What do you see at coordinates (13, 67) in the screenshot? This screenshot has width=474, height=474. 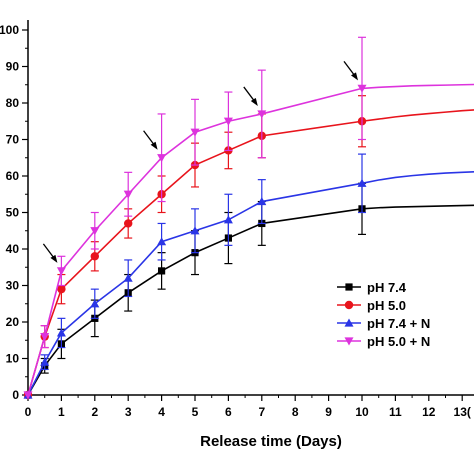 I see `y-tick-label: 90` at bounding box center [13, 67].